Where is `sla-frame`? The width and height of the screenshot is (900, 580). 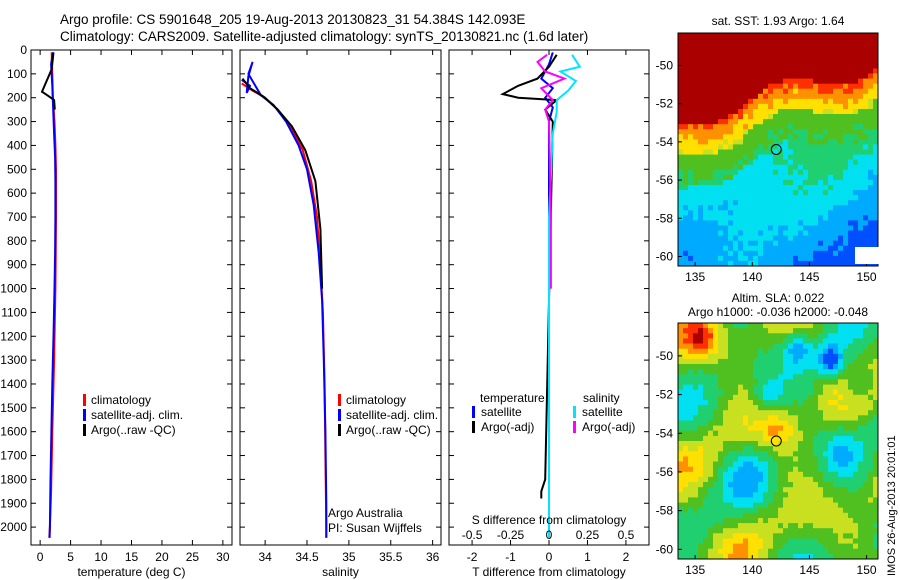
sla-frame is located at coordinates (778, 441).